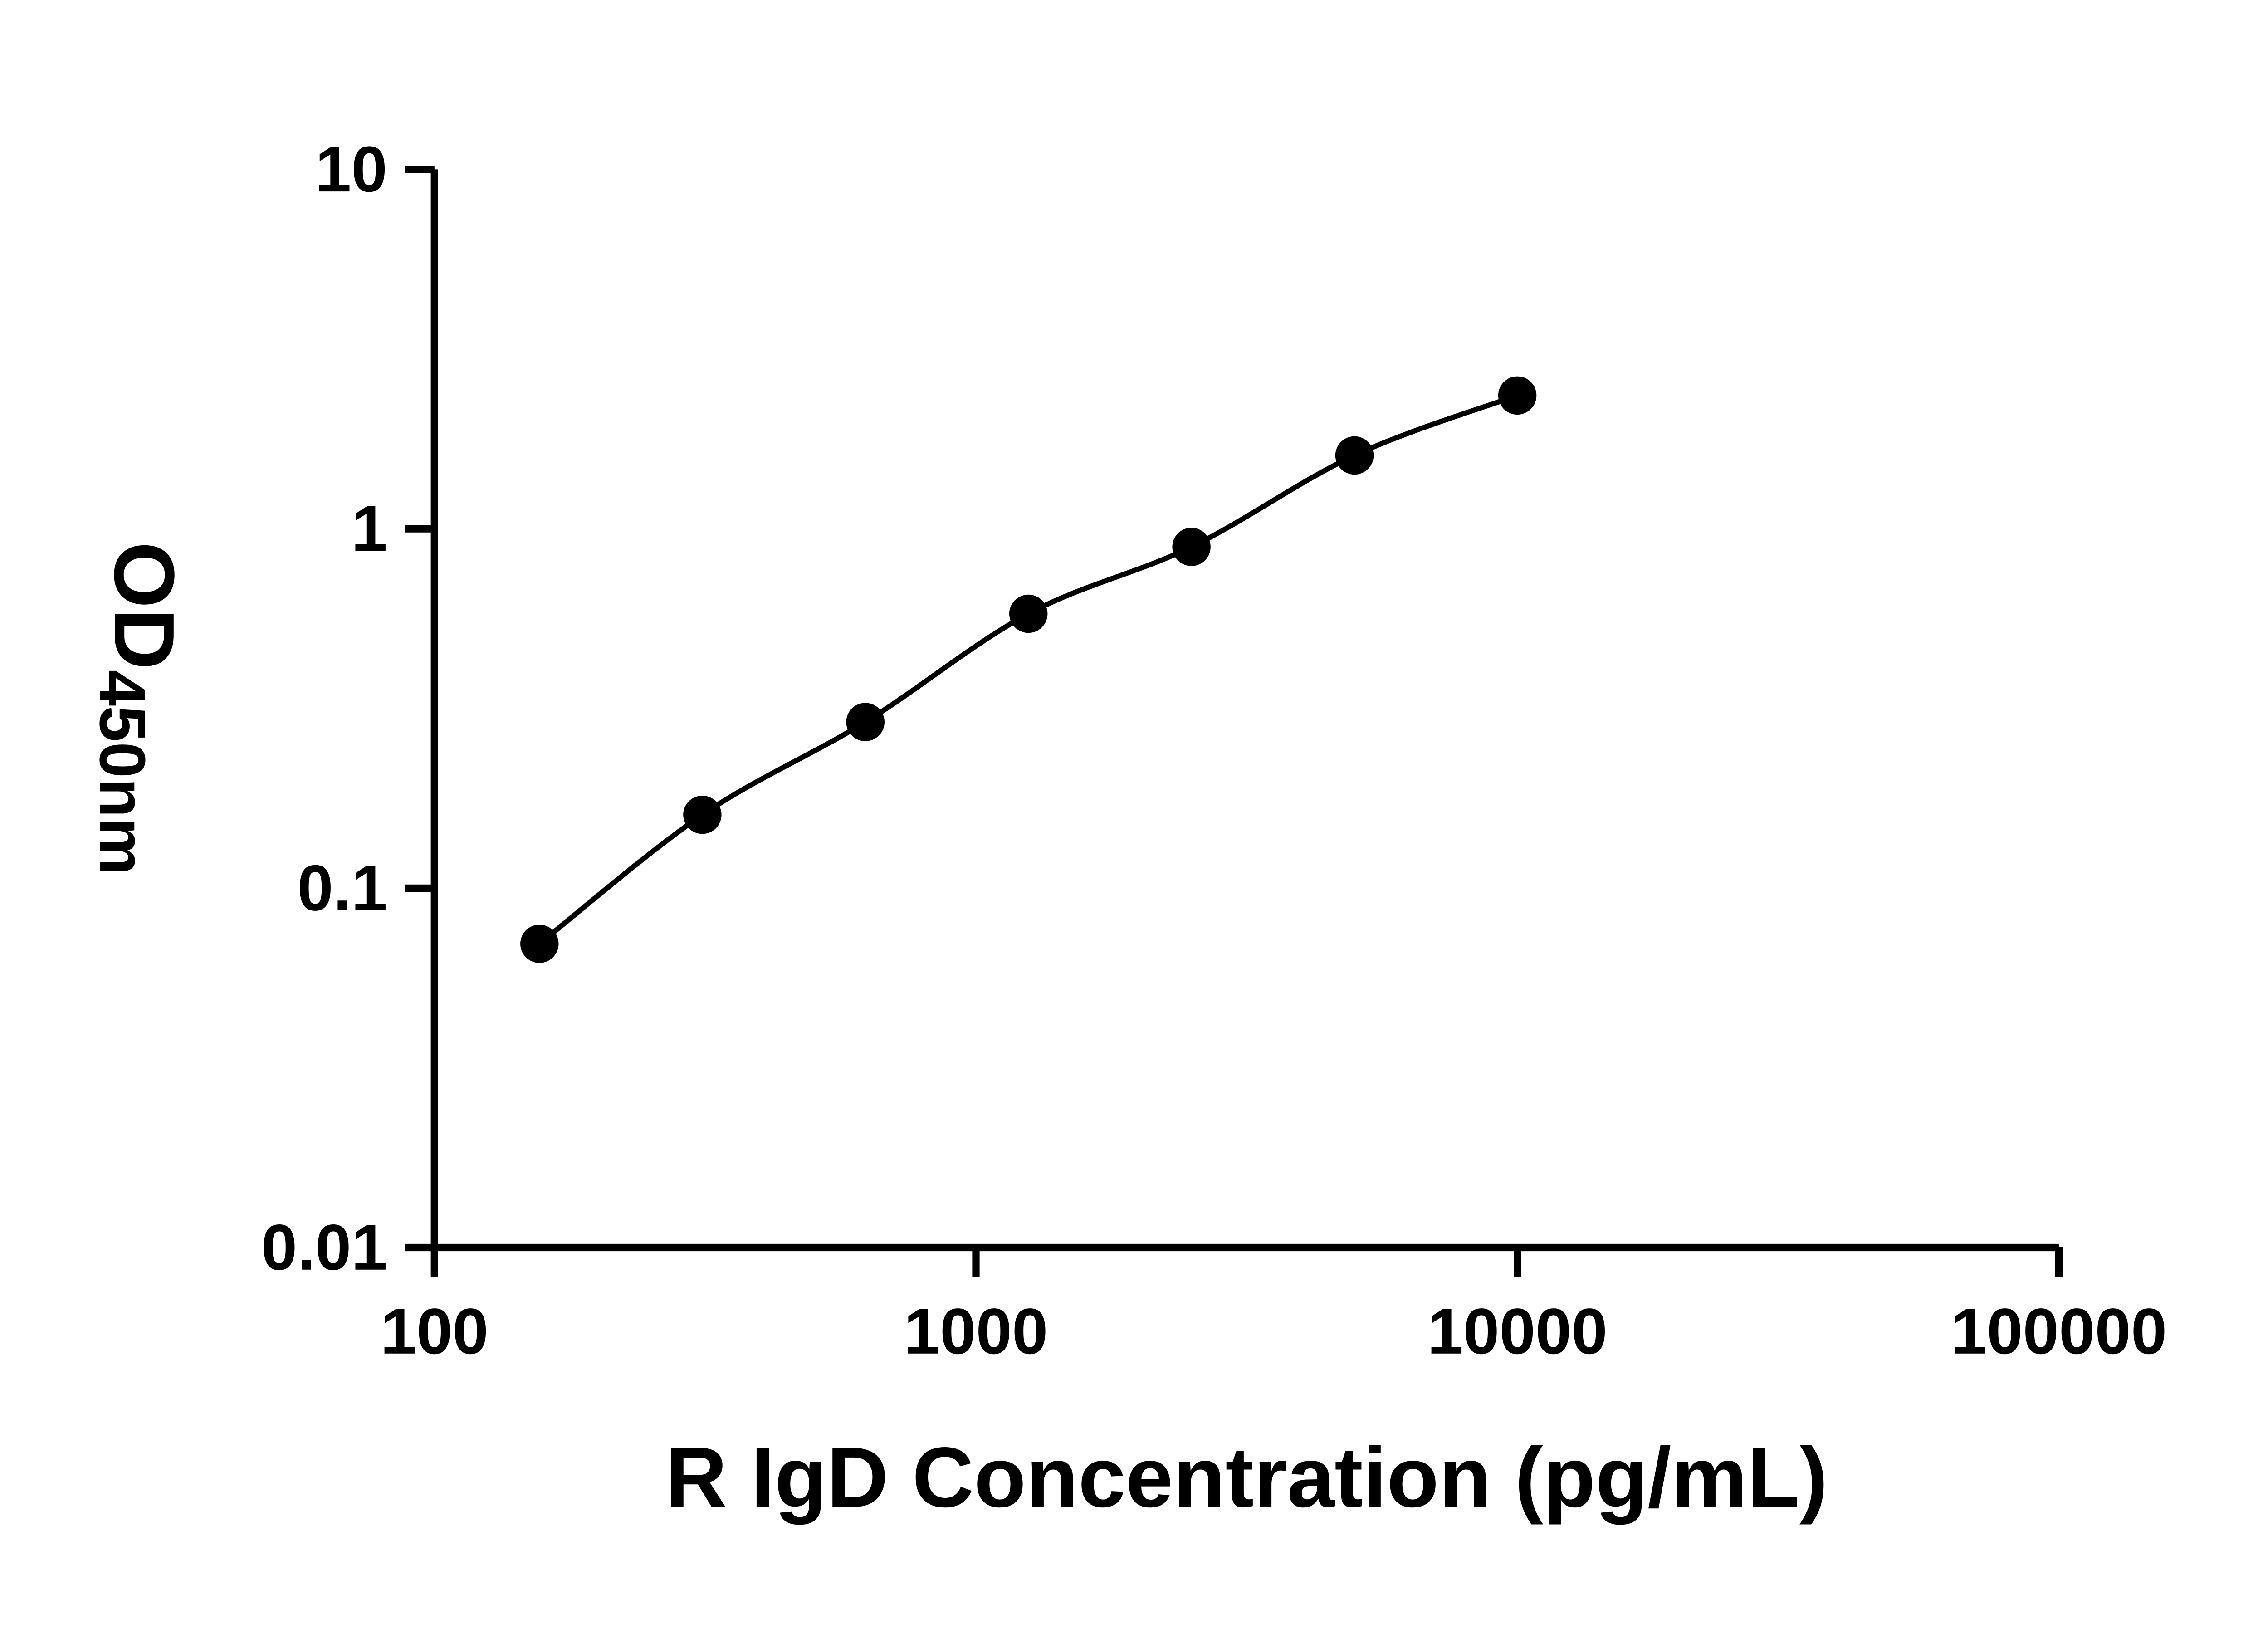  I want to click on y-axis-title: OD450nm, so click(139, 708).